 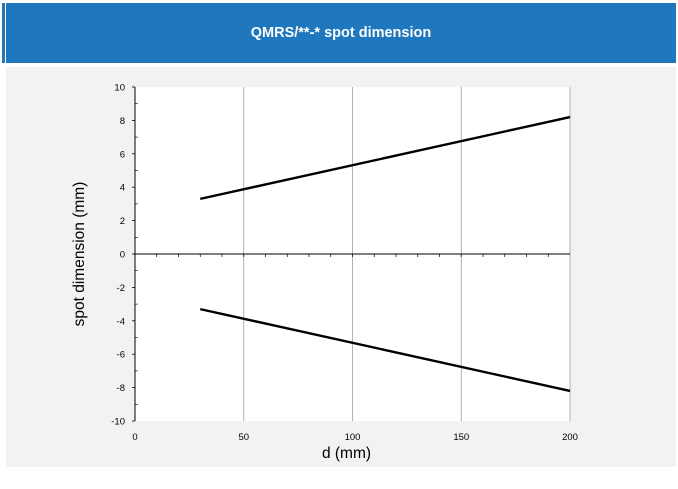 I want to click on header-accent-stripe, so click(x=3, y=33).